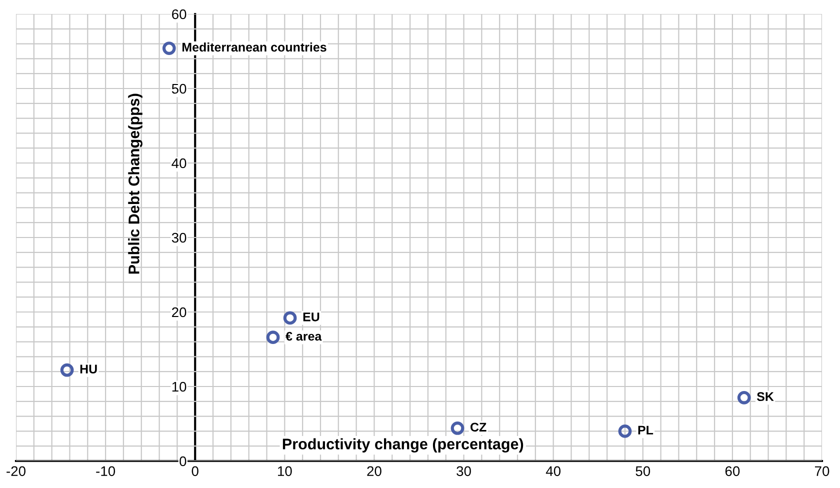  I want to click on y-axis-title: Public Debt Change(pps), so click(135, 184).